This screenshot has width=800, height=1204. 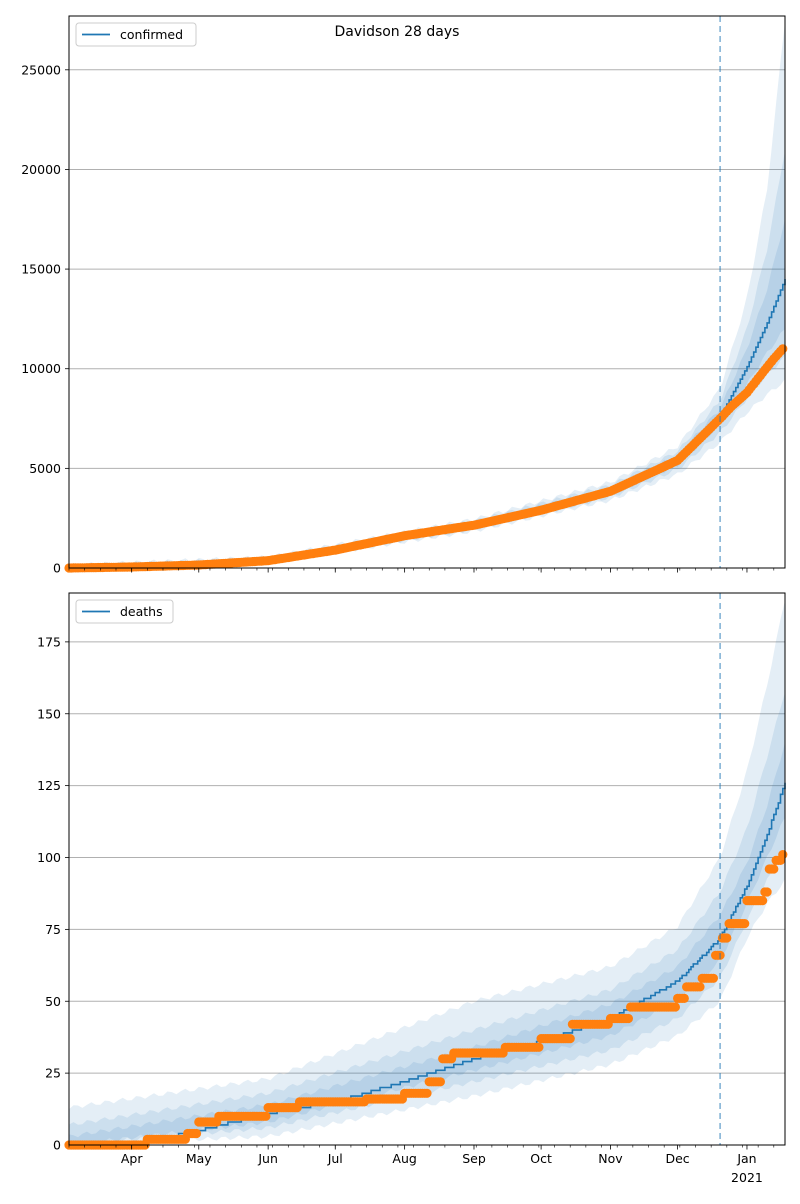 What do you see at coordinates (41, 169) in the screenshot?
I see `y-tick-label: 20000` at bounding box center [41, 169].